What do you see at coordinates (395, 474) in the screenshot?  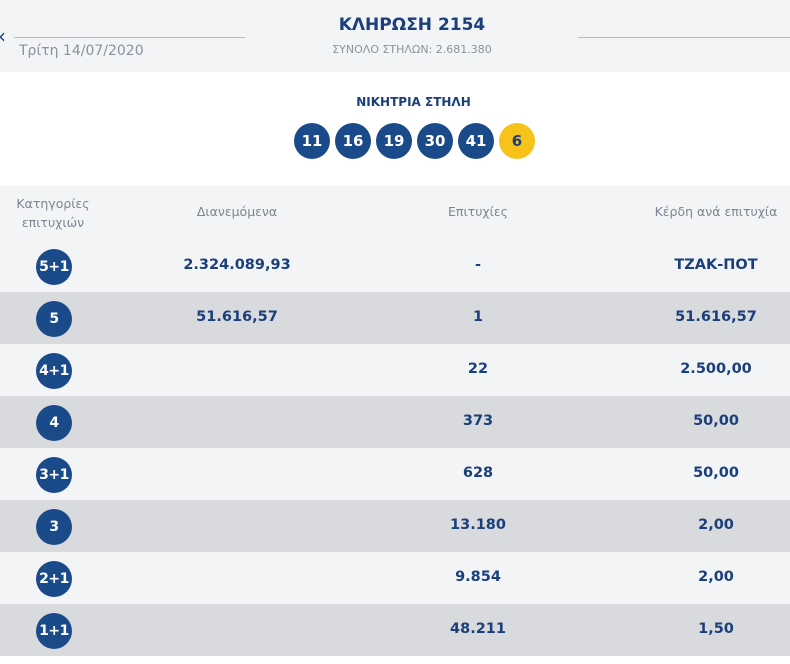 I see `table-row: 3+1 628 50,00` at bounding box center [395, 474].